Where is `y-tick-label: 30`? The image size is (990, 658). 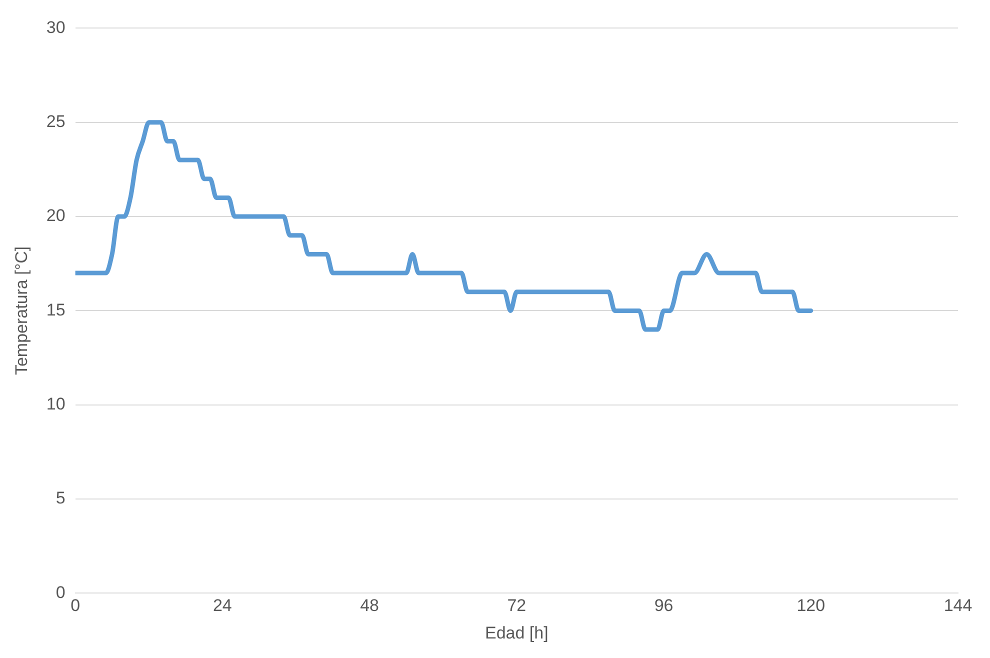 y-tick-label: 30 is located at coordinates (56, 27).